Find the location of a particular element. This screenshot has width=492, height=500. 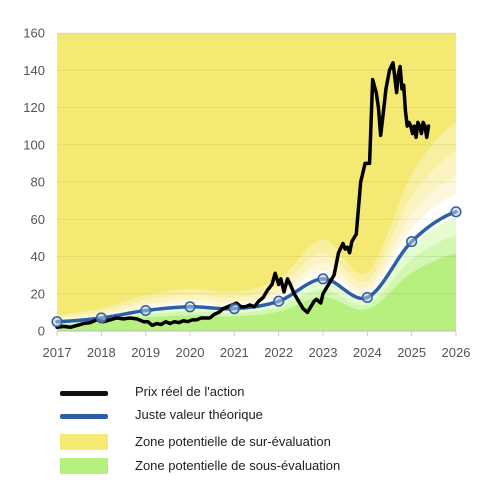

x-tick-label: 2017 is located at coordinates (57, 352).